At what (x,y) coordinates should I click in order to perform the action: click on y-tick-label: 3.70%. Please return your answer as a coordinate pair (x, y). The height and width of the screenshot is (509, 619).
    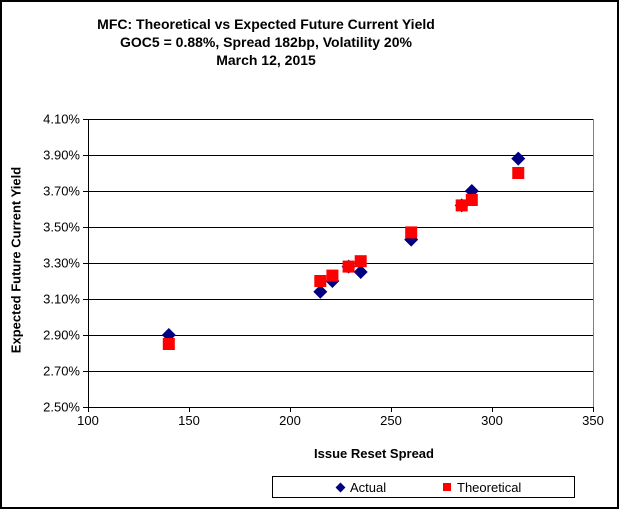
    Looking at the image, I should click on (61, 191).